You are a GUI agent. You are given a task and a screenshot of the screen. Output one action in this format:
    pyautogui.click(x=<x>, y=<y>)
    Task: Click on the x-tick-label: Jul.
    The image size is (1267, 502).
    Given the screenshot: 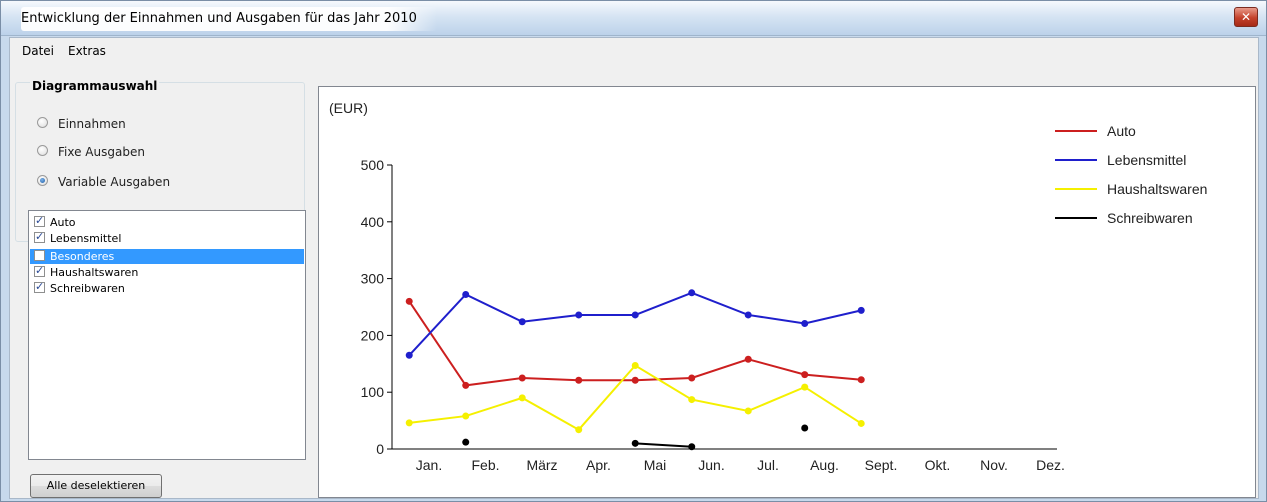 What is the action you would take?
    pyautogui.click(x=768, y=465)
    